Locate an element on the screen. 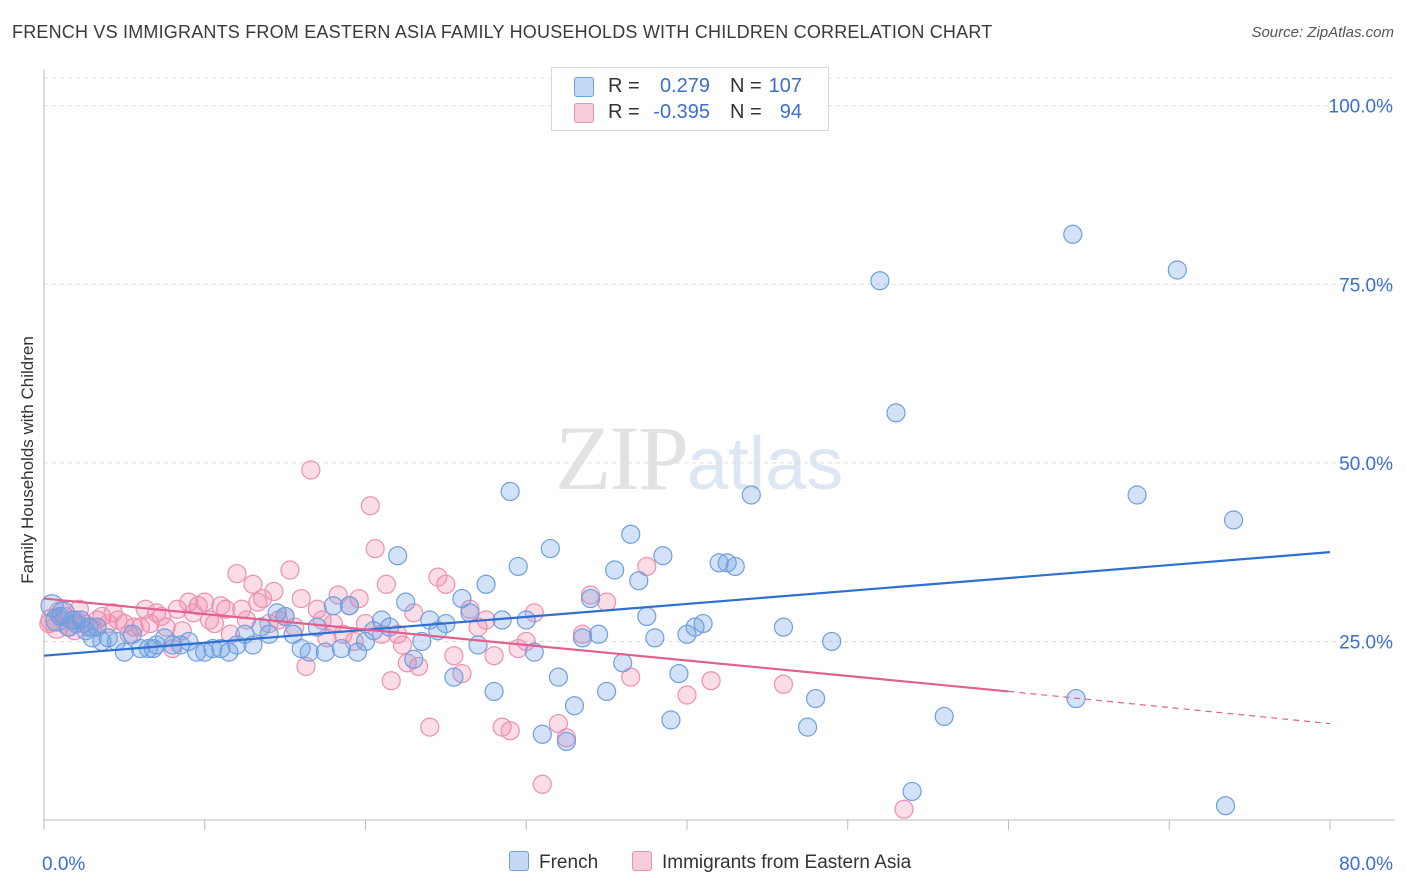 Image resolution: width=1406 pixels, height=892 pixels. legend-n-value: 107 is located at coordinates (785, 86).